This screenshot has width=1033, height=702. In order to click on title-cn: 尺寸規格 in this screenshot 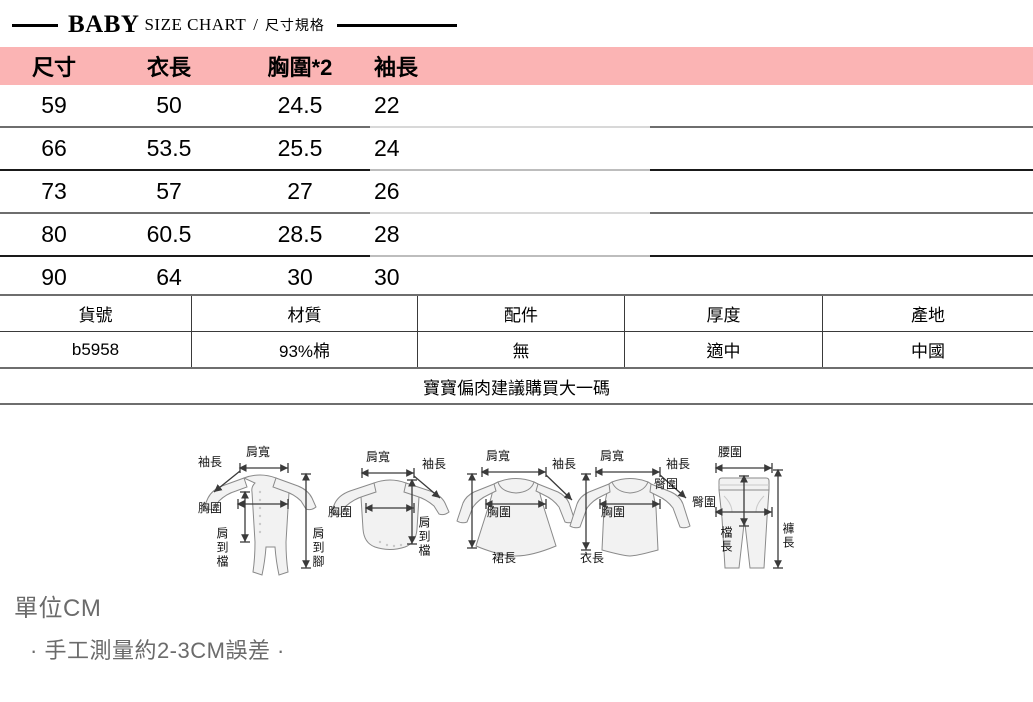, I will do `click(294, 25)`.